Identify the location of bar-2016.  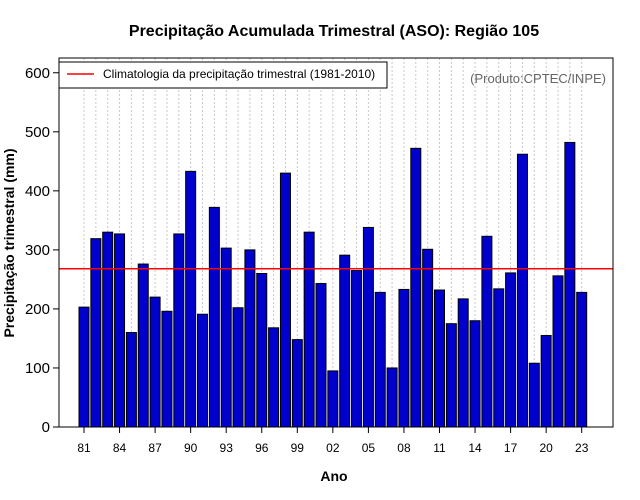
(499, 358).